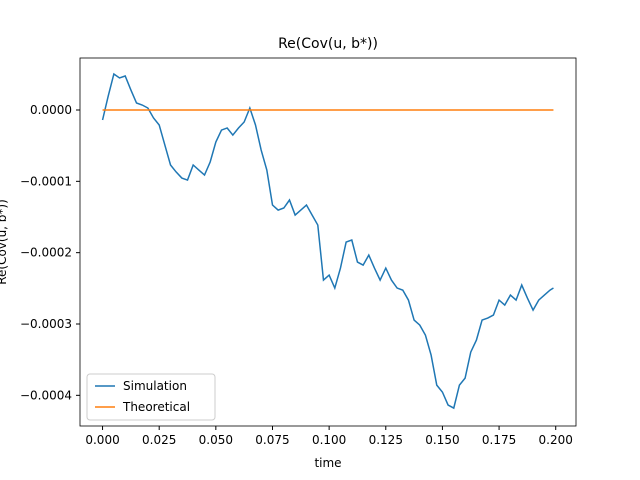  What do you see at coordinates (155, 386) in the screenshot?
I see `legend-label: Simulation` at bounding box center [155, 386].